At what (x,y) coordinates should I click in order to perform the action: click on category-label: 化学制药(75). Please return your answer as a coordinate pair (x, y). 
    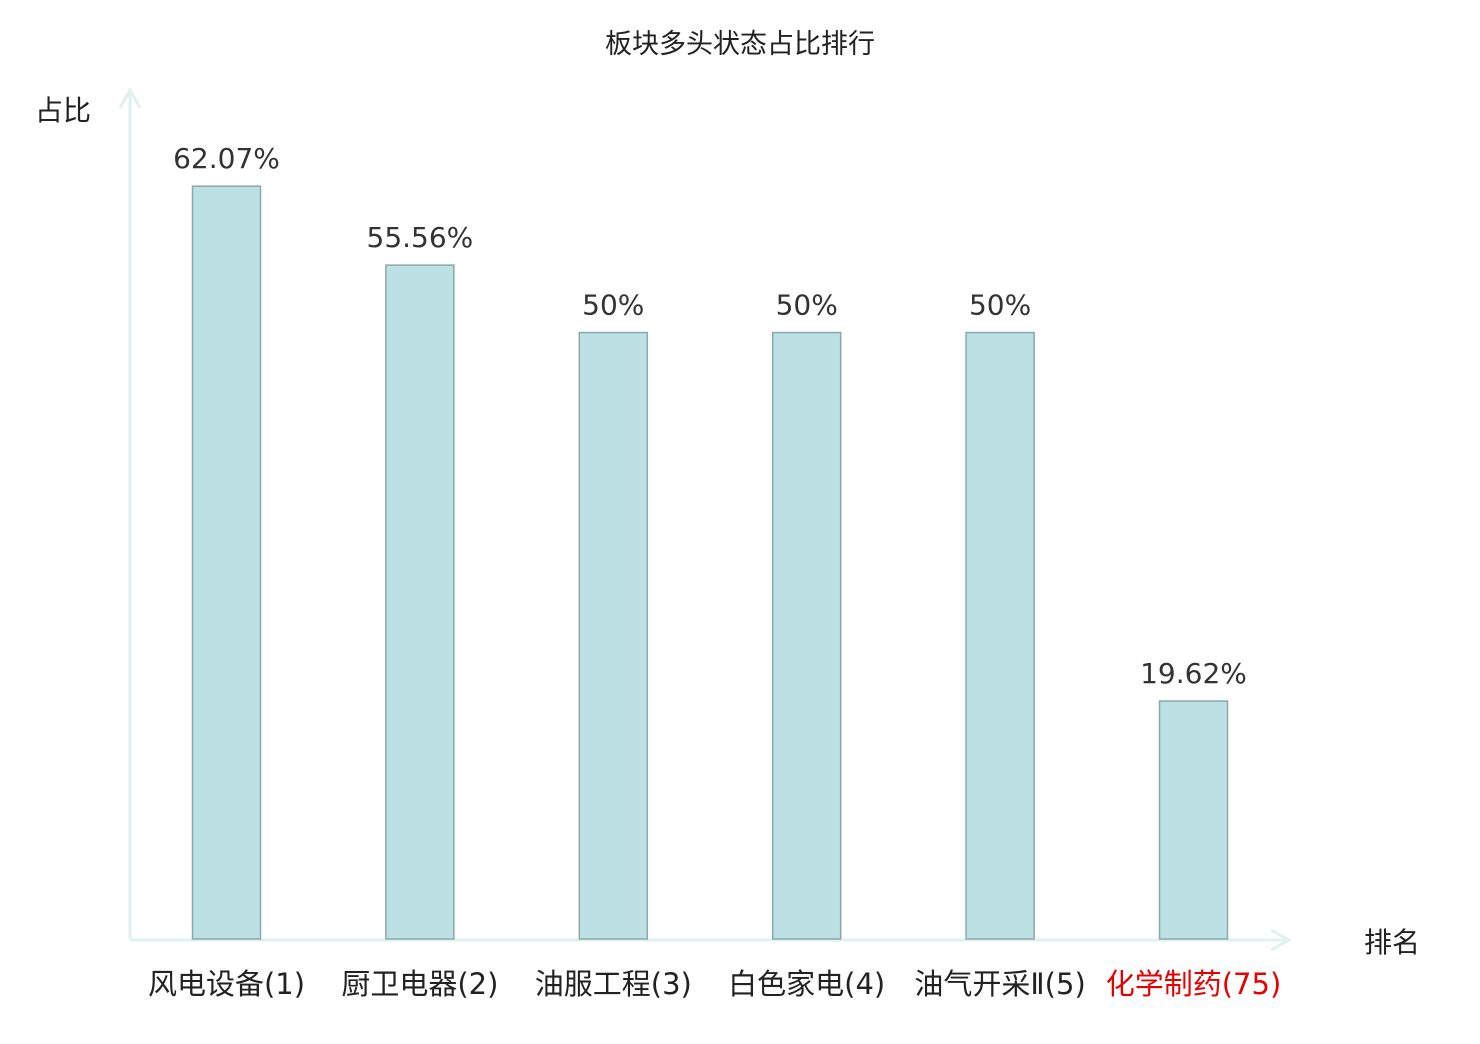
    Looking at the image, I should click on (1194, 984).